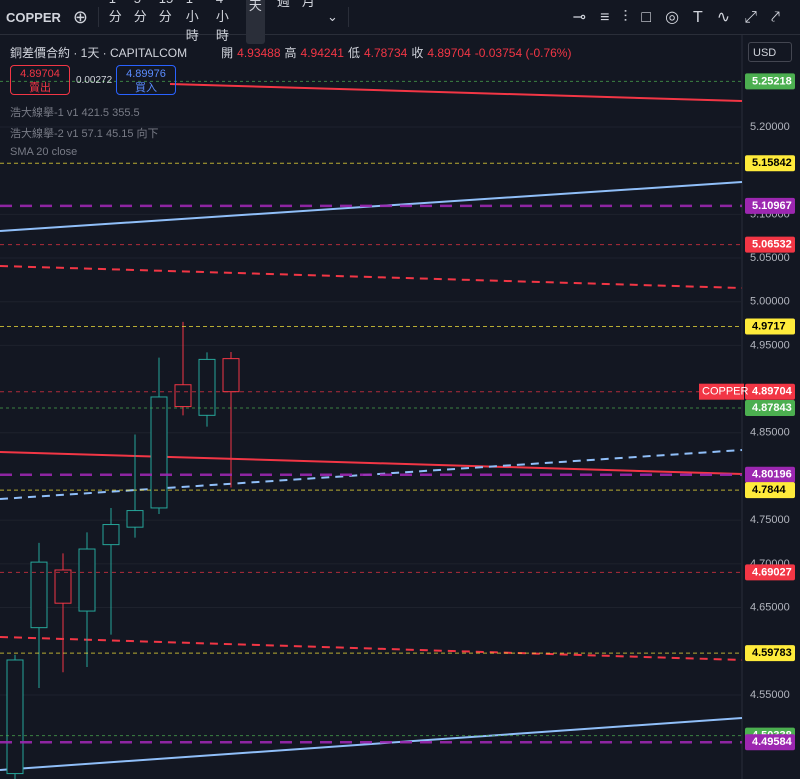  I want to click on symbol: COPPER, so click(33, 17).